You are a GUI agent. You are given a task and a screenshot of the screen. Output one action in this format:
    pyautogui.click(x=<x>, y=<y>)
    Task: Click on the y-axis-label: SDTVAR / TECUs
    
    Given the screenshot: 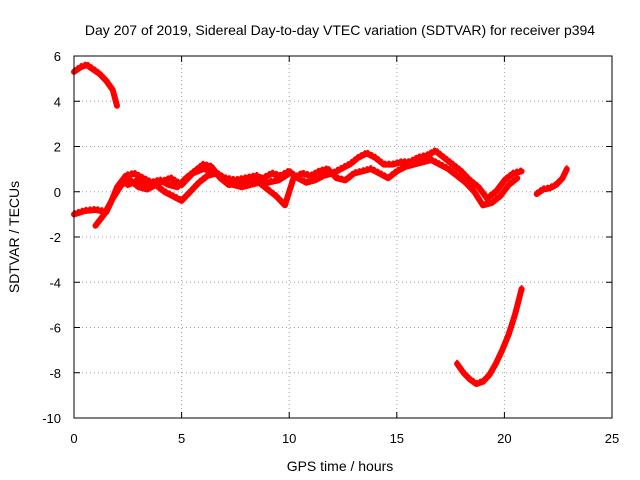 What is the action you would take?
    pyautogui.click(x=14, y=237)
    